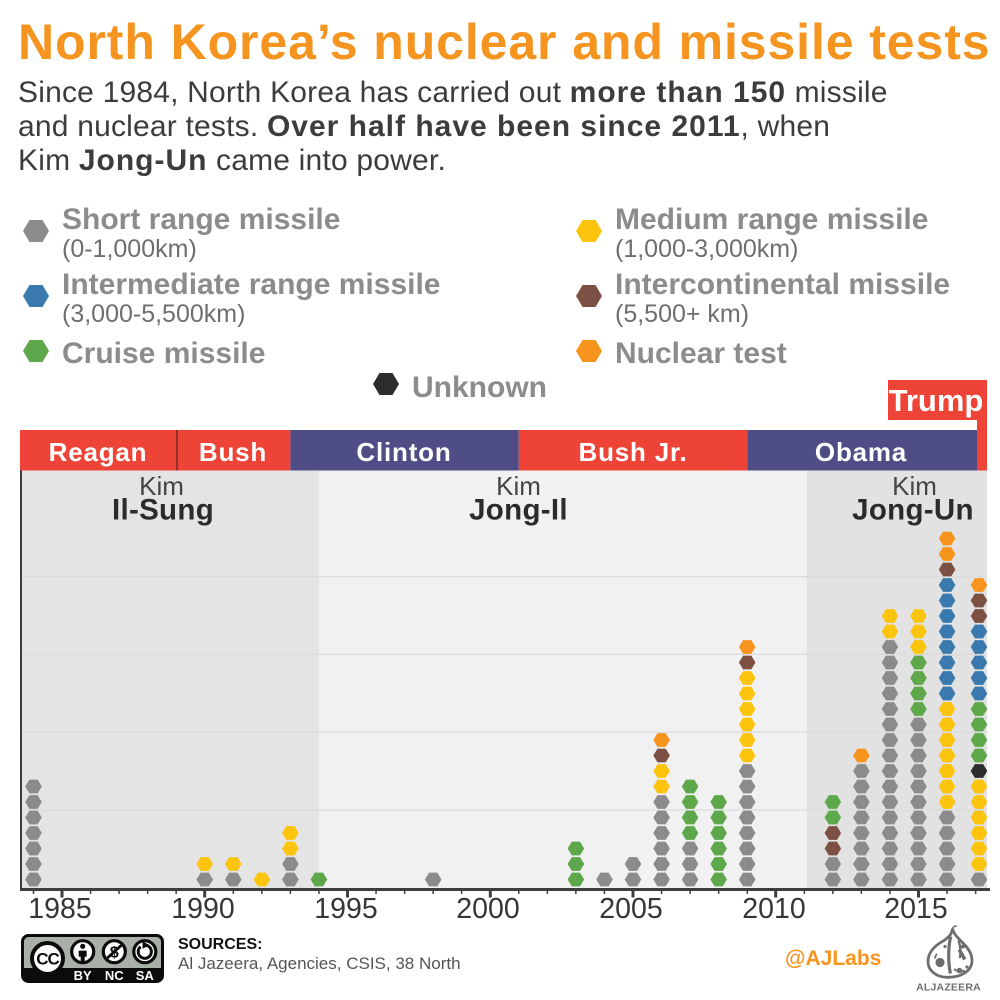  What do you see at coordinates (773, 909) in the screenshot?
I see `svg-text: 2010` at bounding box center [773, 909].